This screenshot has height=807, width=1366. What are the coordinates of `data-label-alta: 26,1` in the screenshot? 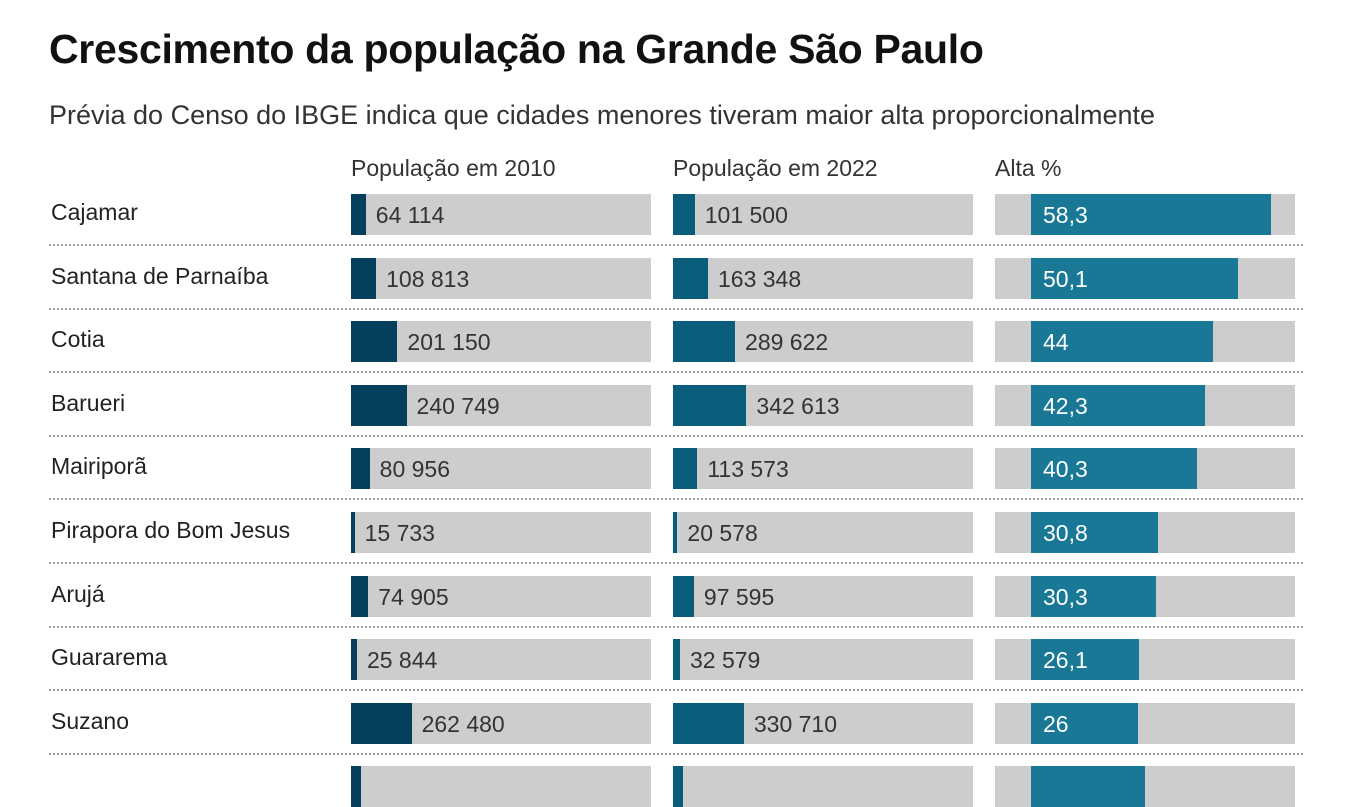 It's located at (1065, 660).